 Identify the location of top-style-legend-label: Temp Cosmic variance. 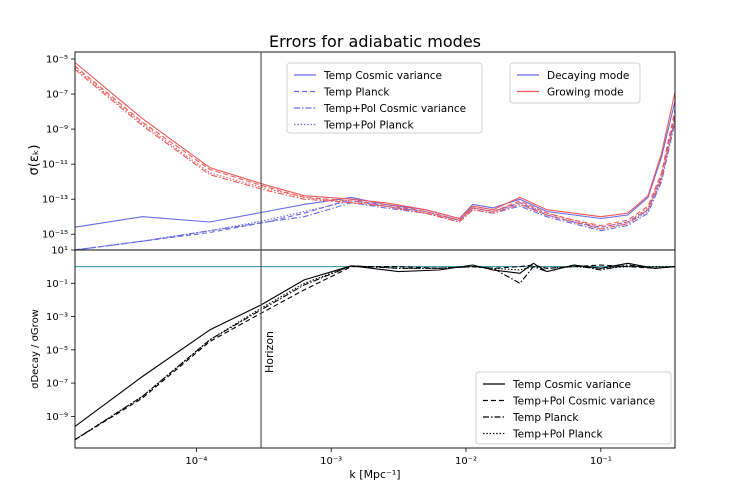
(382, 76).